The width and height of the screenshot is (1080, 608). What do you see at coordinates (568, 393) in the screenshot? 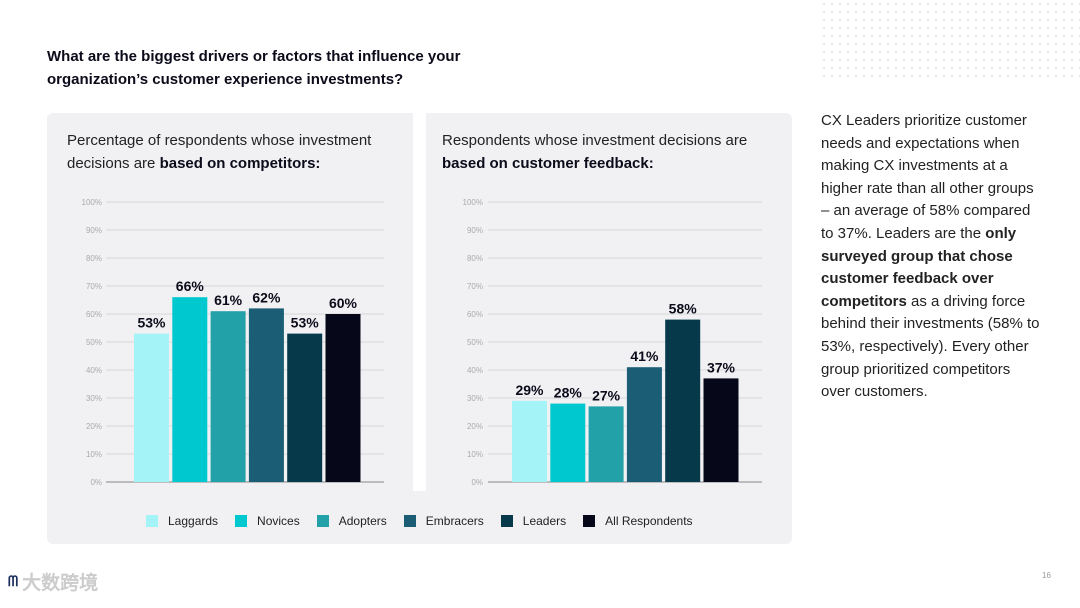
I see `data-label: 28%` at bounding box center [568, 393].